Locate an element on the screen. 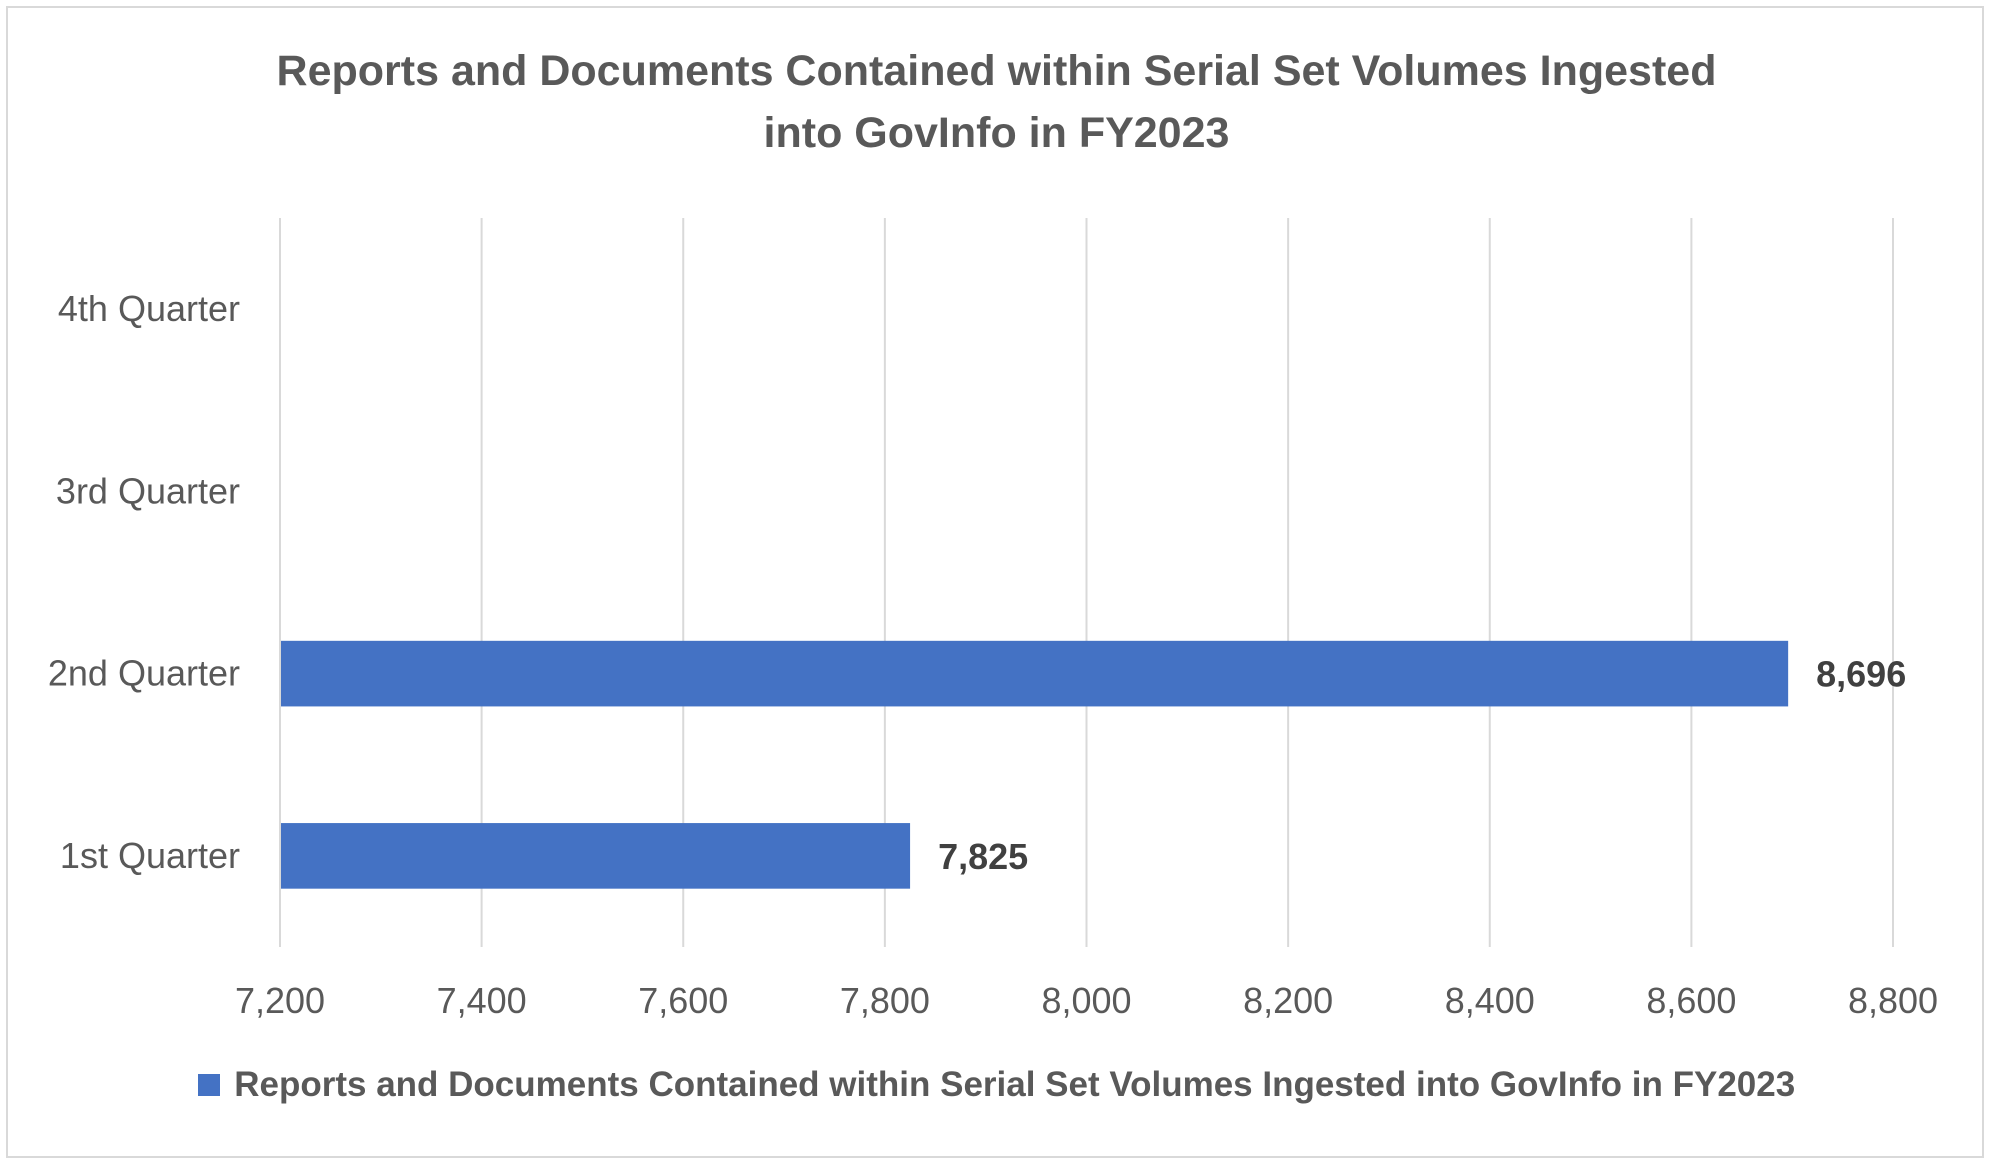 Image resolution: width=1993 pixels, height=1168 pixels. x-tick-label: 8,600 is located at coordinates (1691, 1000).